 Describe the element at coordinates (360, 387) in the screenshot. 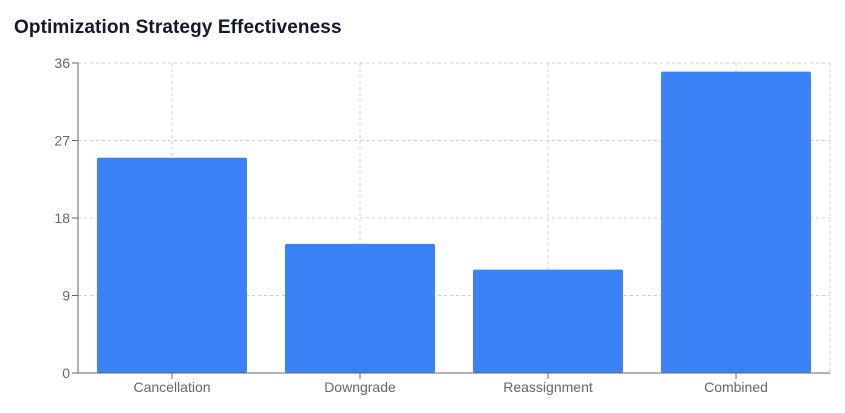

I see `x-tick-label: Downgrade` at that location.